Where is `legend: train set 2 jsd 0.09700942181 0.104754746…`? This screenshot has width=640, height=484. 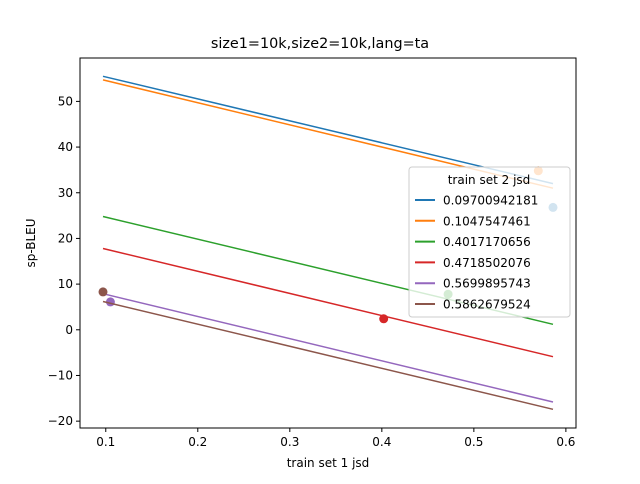
legend: train set 2 jsd 0.09700942181 0.104754746… is located at coordinates (489, 242).